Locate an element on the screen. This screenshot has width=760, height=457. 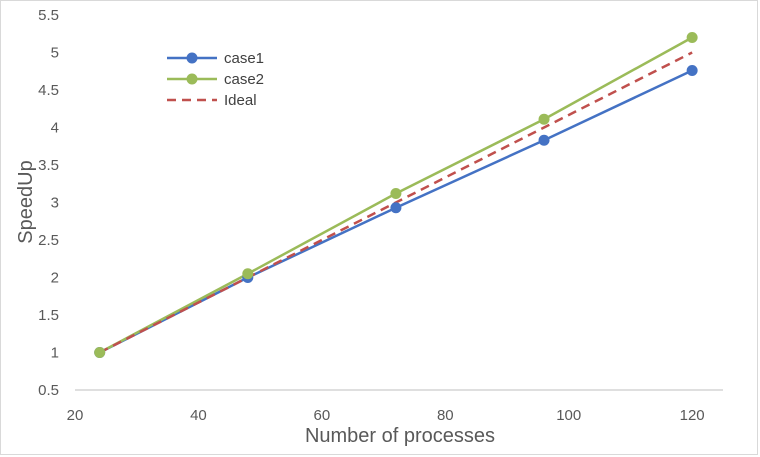
y-tick-label: 3 is located at coordinates (55, 203).